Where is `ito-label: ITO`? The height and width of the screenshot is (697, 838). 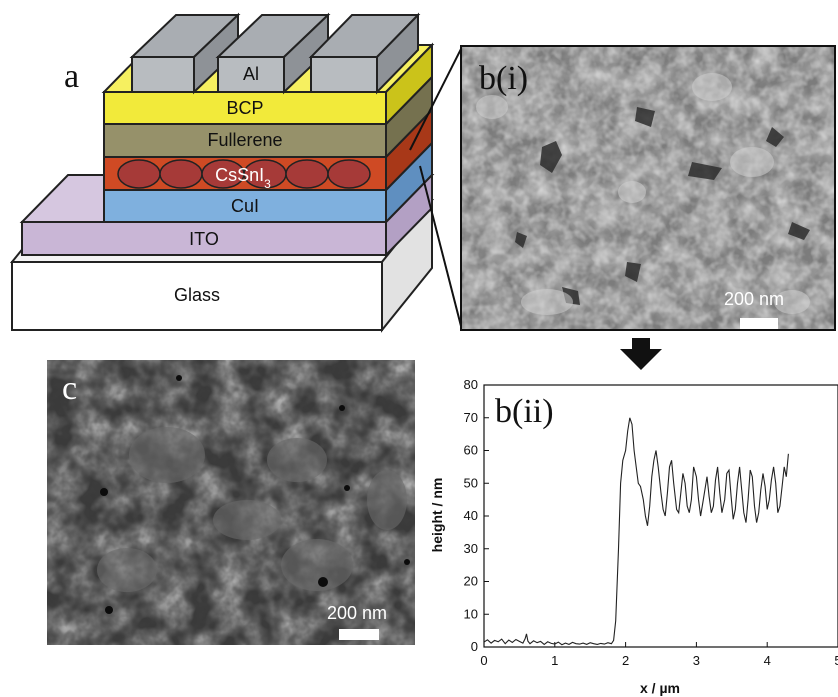
ito-label: ITO is located at coordinates (204, 239).